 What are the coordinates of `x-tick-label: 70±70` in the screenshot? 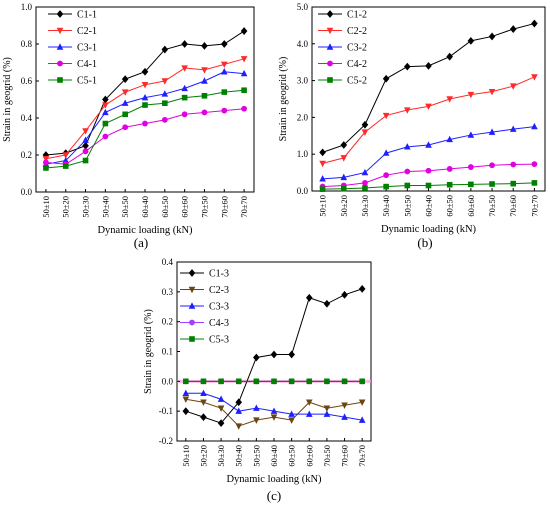 It's located at (244, 207).